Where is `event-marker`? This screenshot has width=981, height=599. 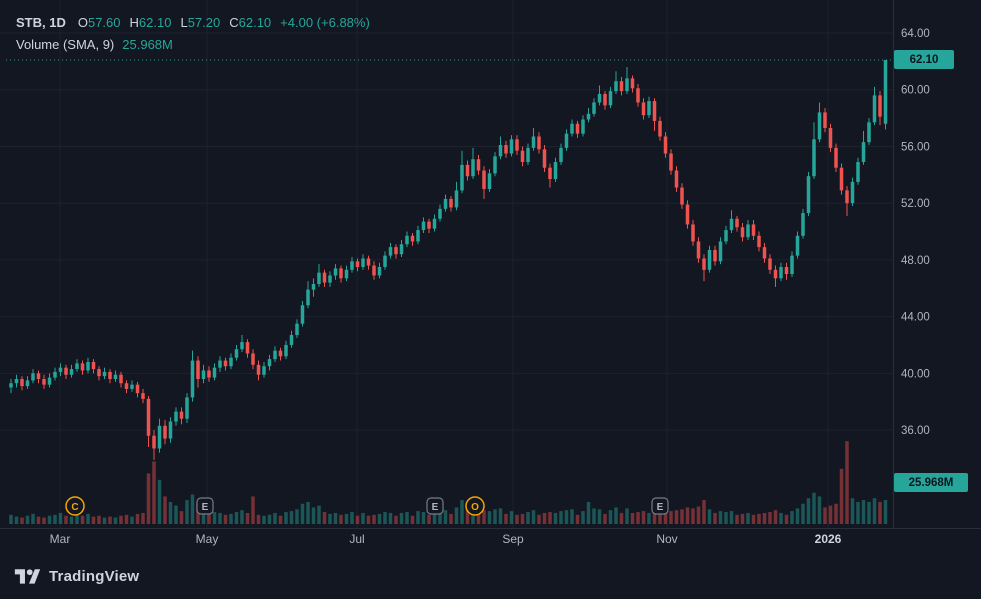 event-marker is located at coordinates (475, 506).